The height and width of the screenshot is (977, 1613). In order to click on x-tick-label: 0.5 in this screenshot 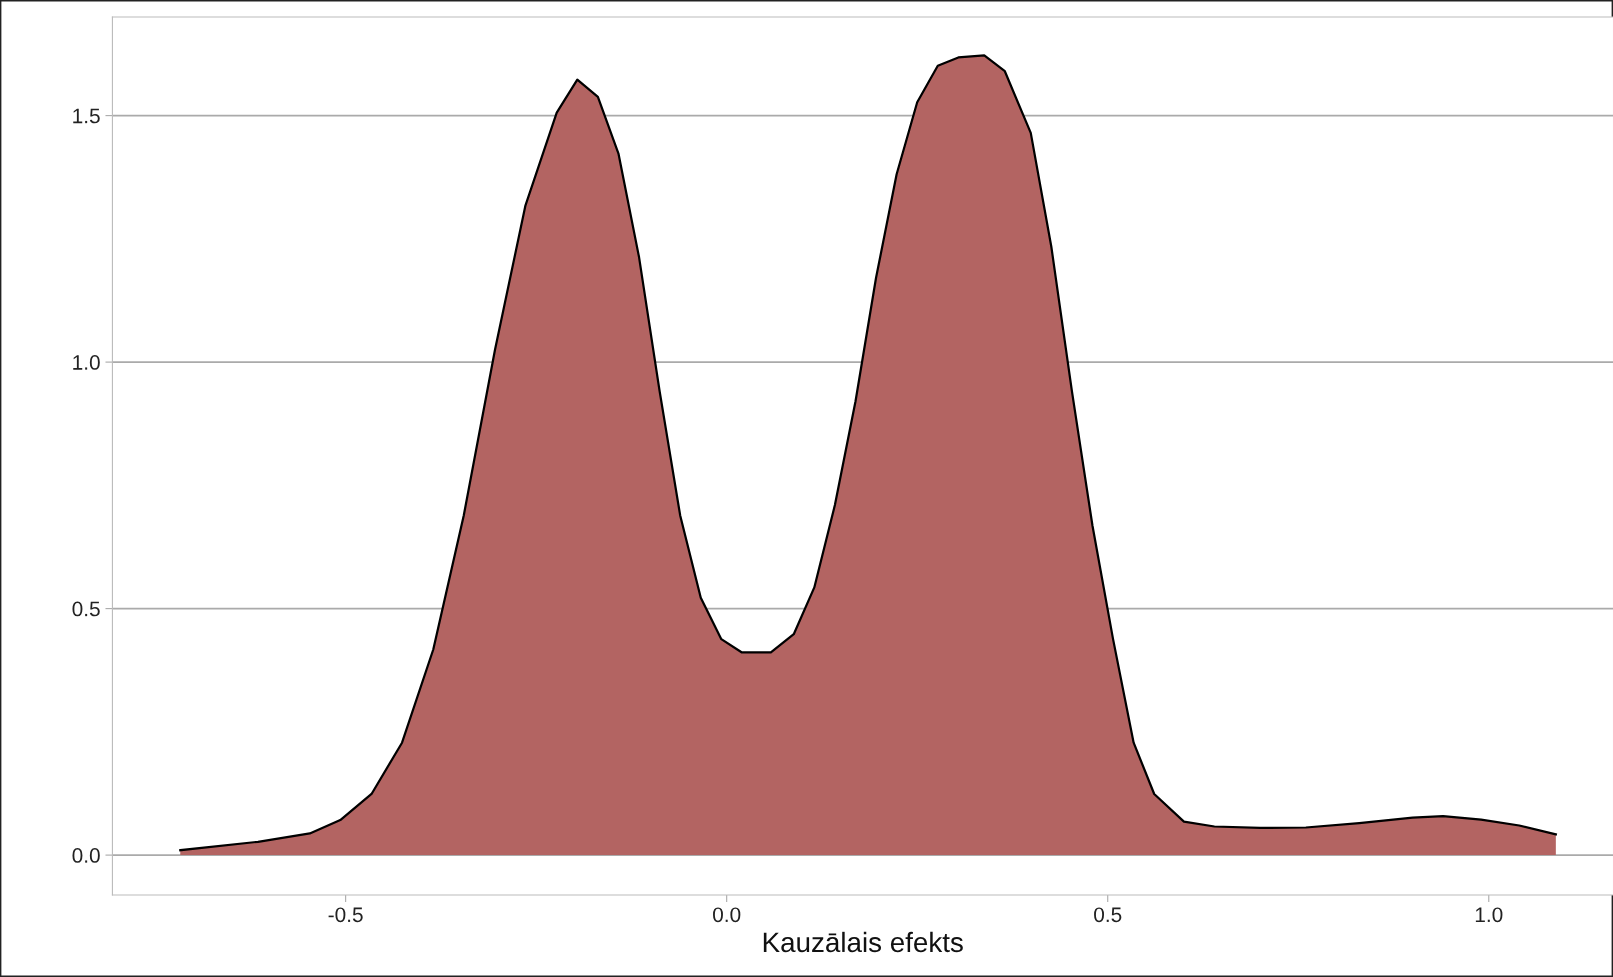, I will do `click(1108, 915)`.